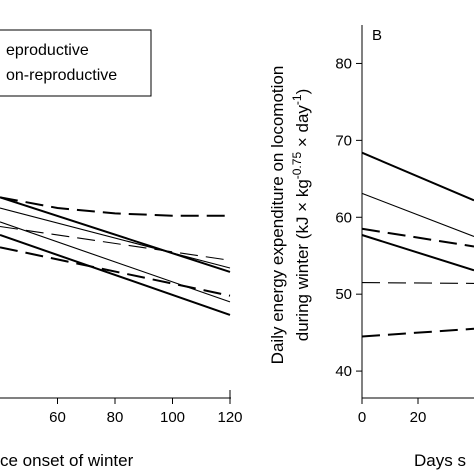  What do you see at coordinates (418, 417) in the screenshot?
I see `x-tick-label-b-20: 20` at bounding box center [418, 417].